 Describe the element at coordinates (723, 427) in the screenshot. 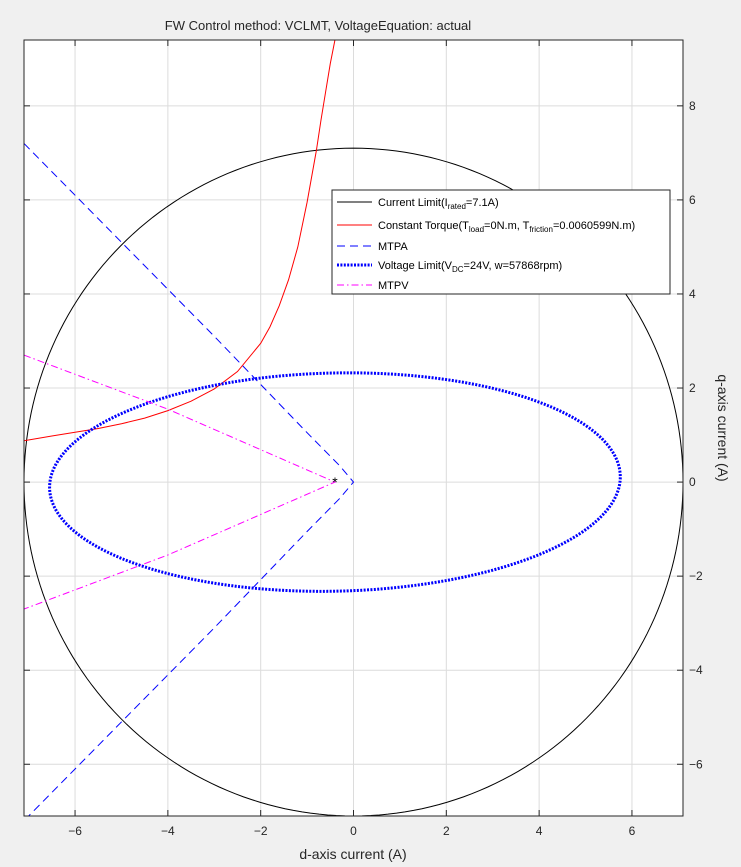

I see `y-axis-label: q-axis current (A)` at that location.